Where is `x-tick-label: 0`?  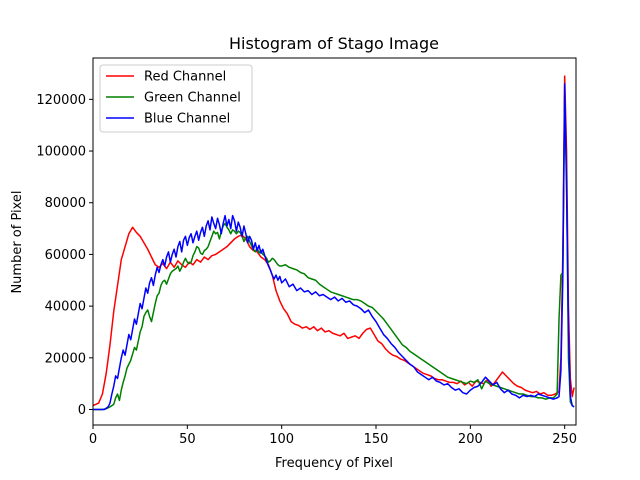 x-tick-label: 0 is located at coordinates (93, 439).